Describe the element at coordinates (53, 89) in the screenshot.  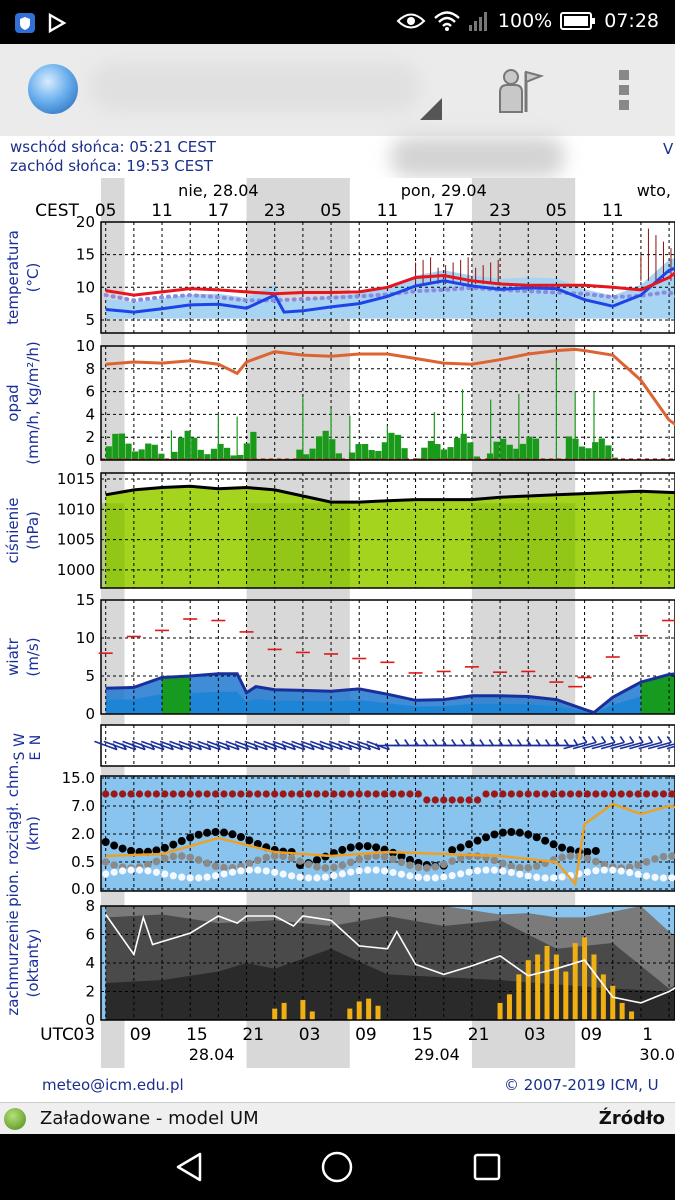
I see `app-logo-icon` at that location.